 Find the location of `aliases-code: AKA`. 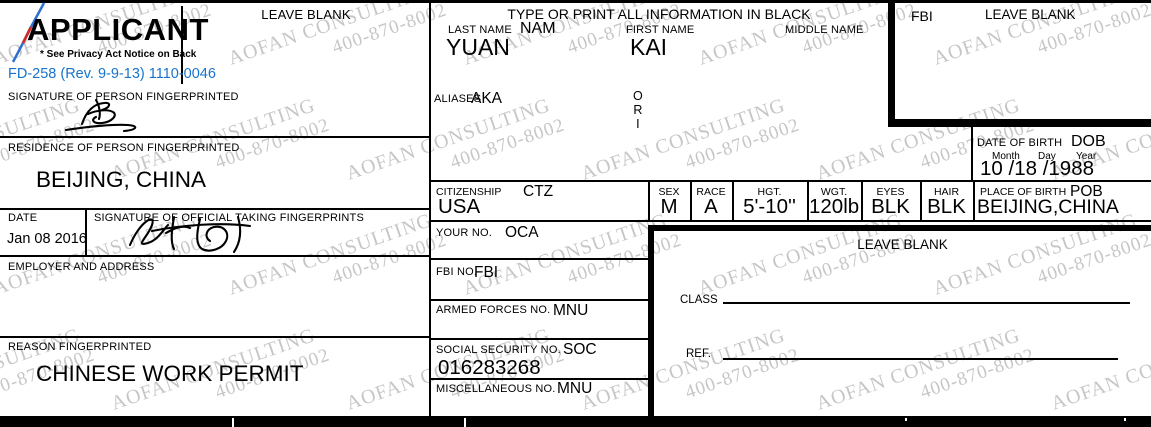

aliases-code: AKA is located at coordinates (487, 98).